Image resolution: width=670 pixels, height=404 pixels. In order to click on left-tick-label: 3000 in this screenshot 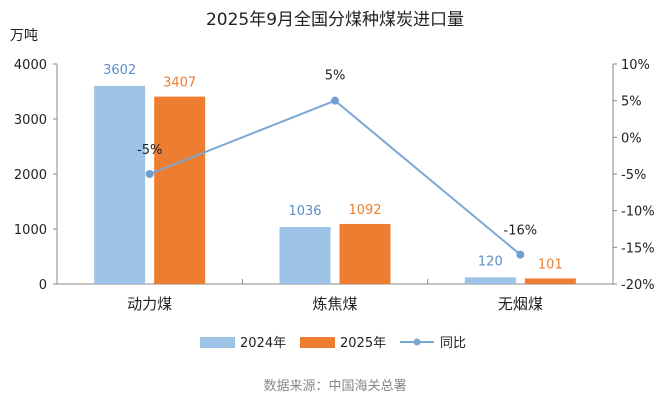, I will do `click(30, 120)`.